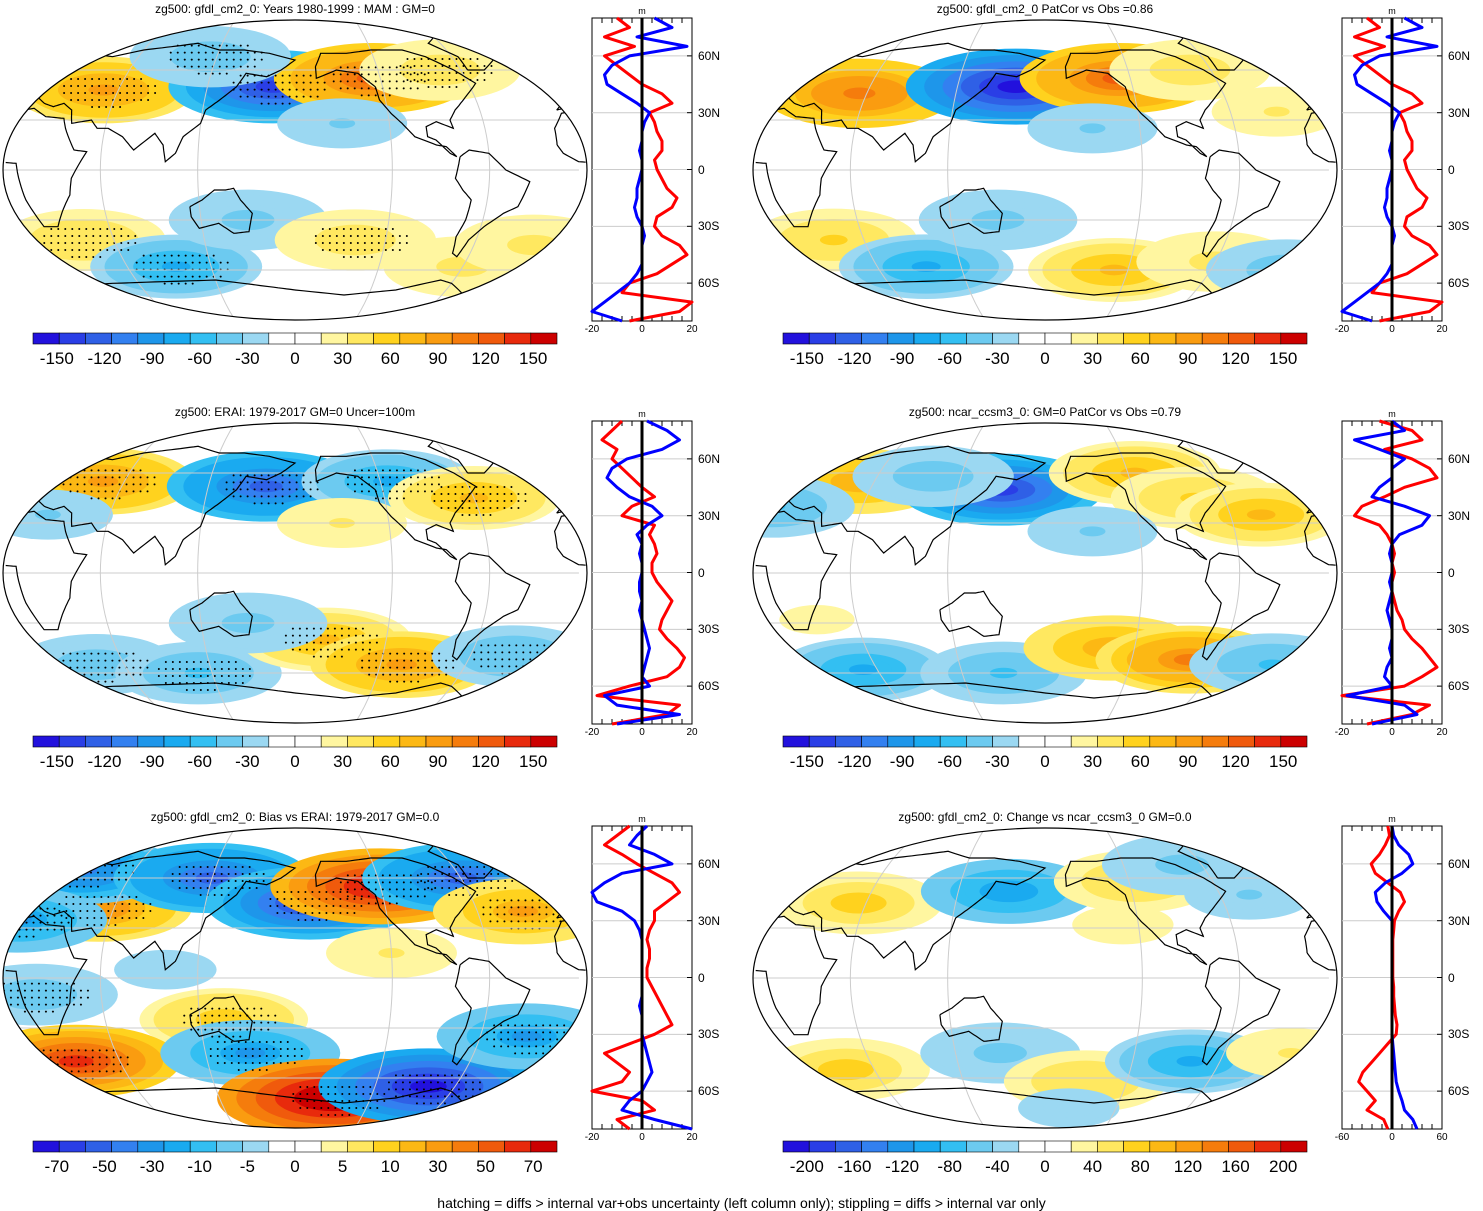 Image resolution: width=1483 pixels, height=1211 pixels. What do you see at coordinates (1140, 358) in the screenshot?
I see `colorbar-label: 60` at bounding box center [1140, 358].